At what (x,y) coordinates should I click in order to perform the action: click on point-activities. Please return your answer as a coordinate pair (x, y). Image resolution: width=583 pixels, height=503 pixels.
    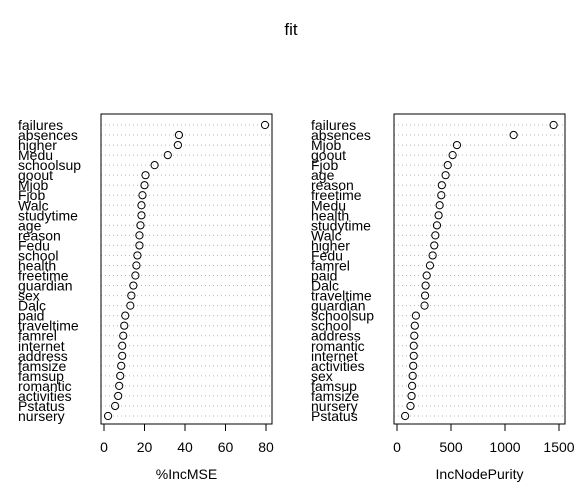
    Looking at the image, I should click on (413, 365).